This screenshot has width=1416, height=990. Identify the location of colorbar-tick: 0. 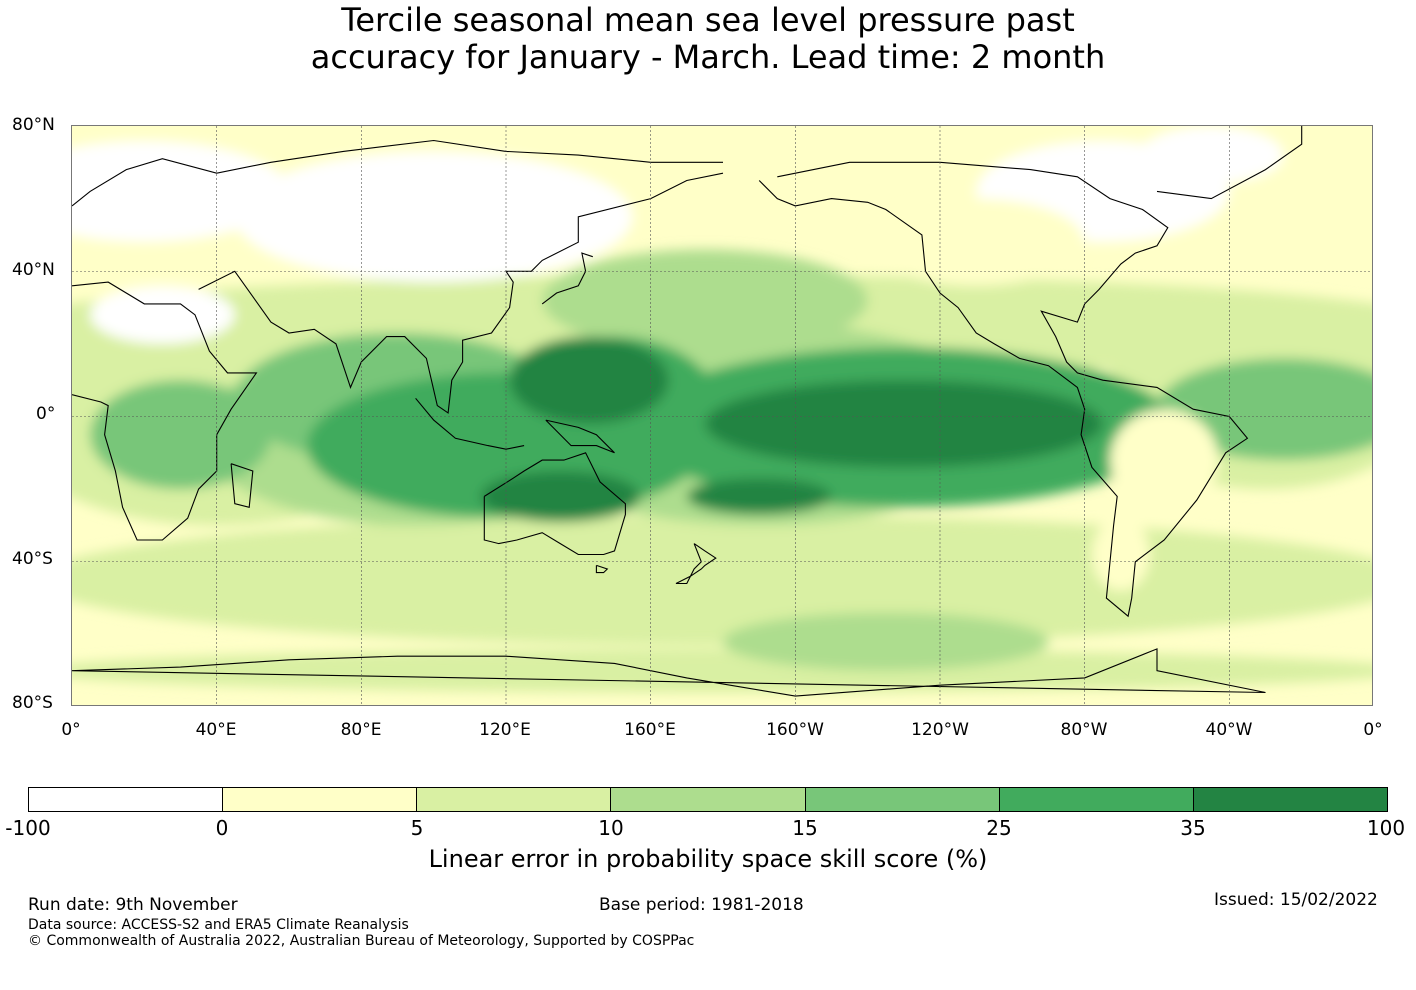
(222, 828).